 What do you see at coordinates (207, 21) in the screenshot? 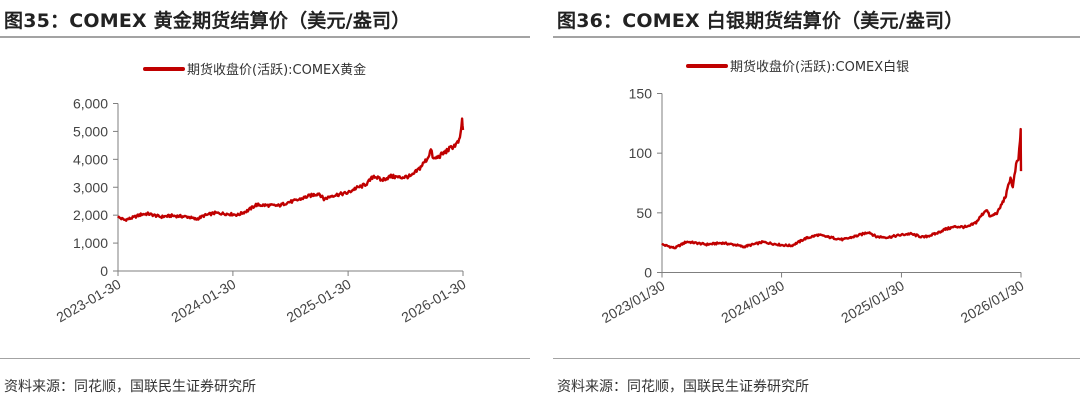
I see `chart-title: 图35：COMEX 黄金期货结算价（美元/盎司）` at bounding box center [207, 21].